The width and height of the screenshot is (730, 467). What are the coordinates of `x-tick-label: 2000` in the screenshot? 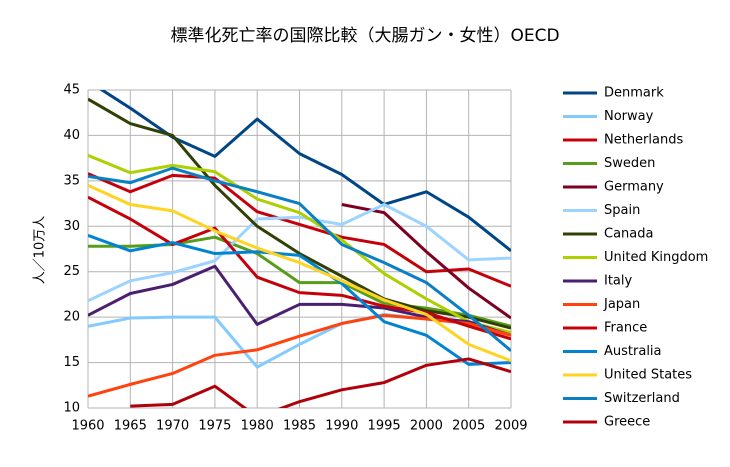 It's located at (426, 426).